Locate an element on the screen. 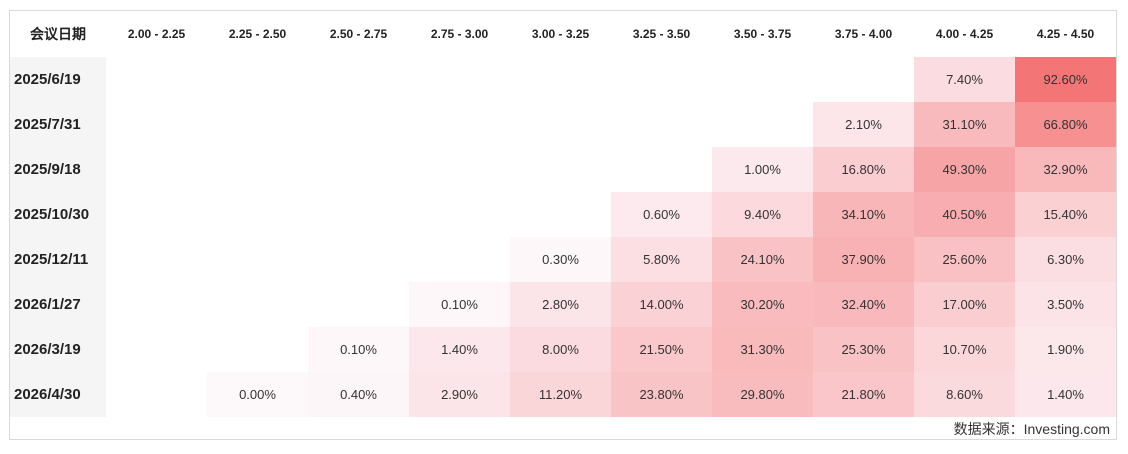 The image size is (1128, 454). meeting-date: 2025/12/11 is located at coordinates (58, 259).